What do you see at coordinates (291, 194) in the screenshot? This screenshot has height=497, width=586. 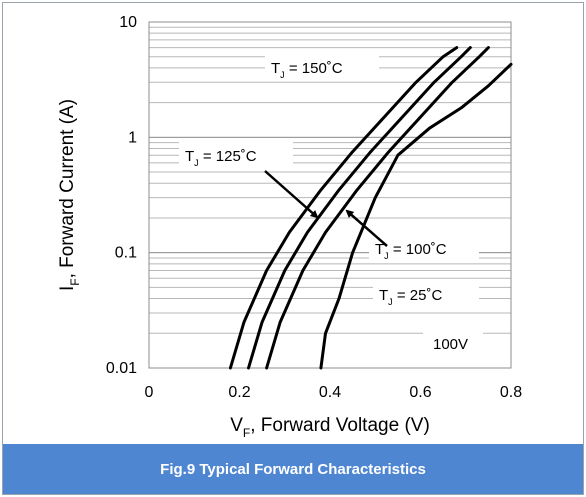 I see `arrow-125c` at bounding box center [291, 194].